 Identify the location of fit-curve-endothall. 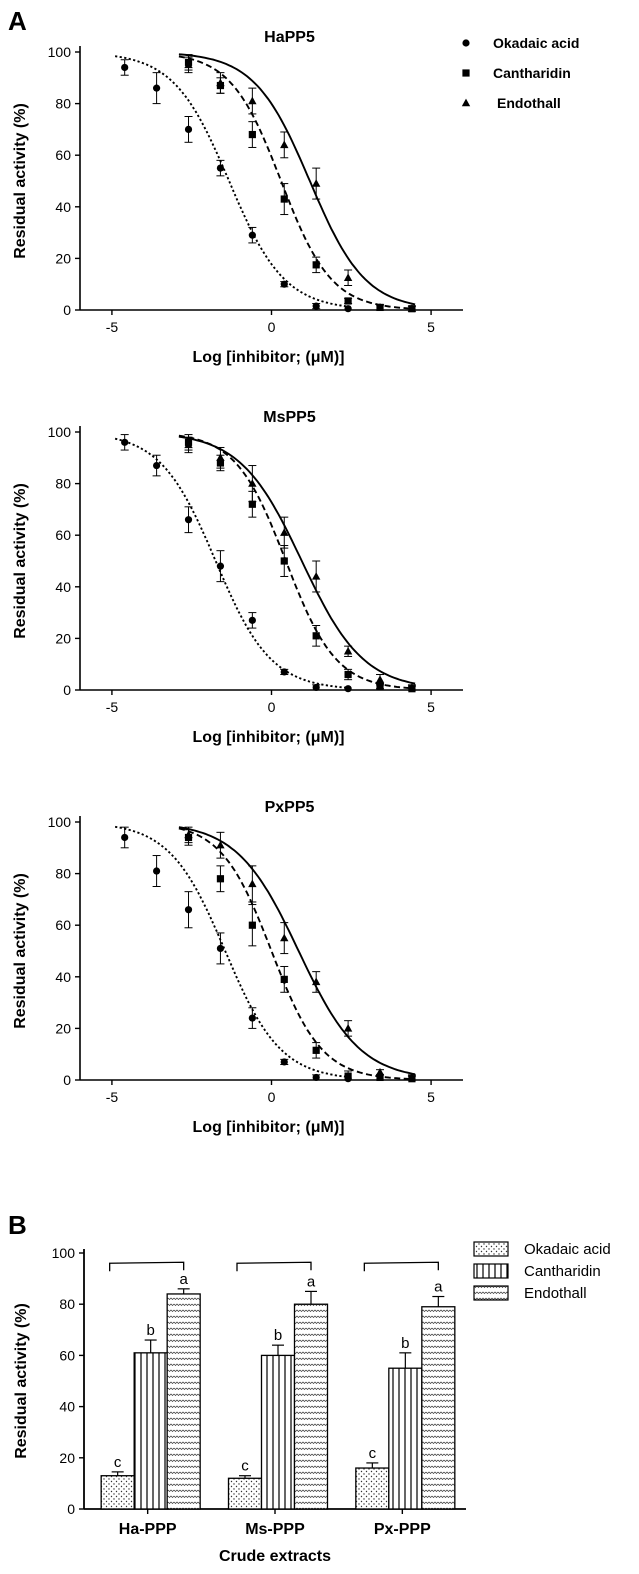
(297, 560).